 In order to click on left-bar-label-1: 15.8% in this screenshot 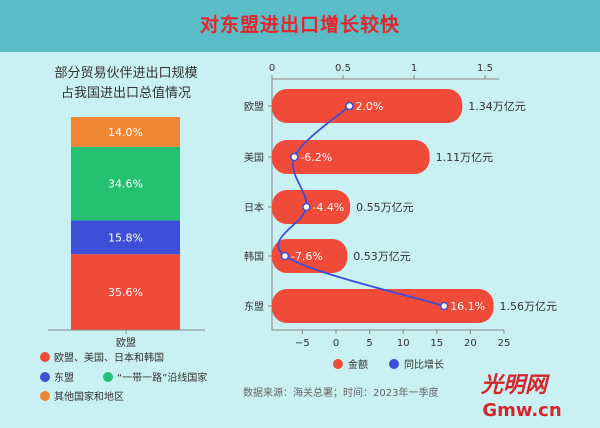, I will do `click(125, 237)`.